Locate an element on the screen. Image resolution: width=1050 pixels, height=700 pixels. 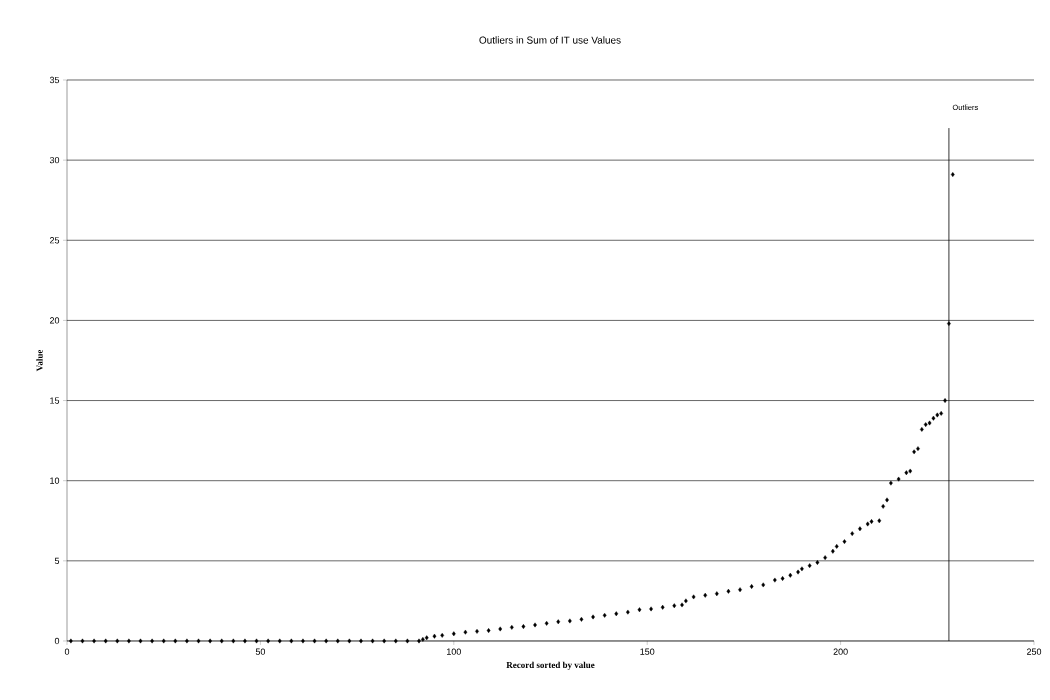
x-tick-label: 200 is located at coordinates (840, 651).